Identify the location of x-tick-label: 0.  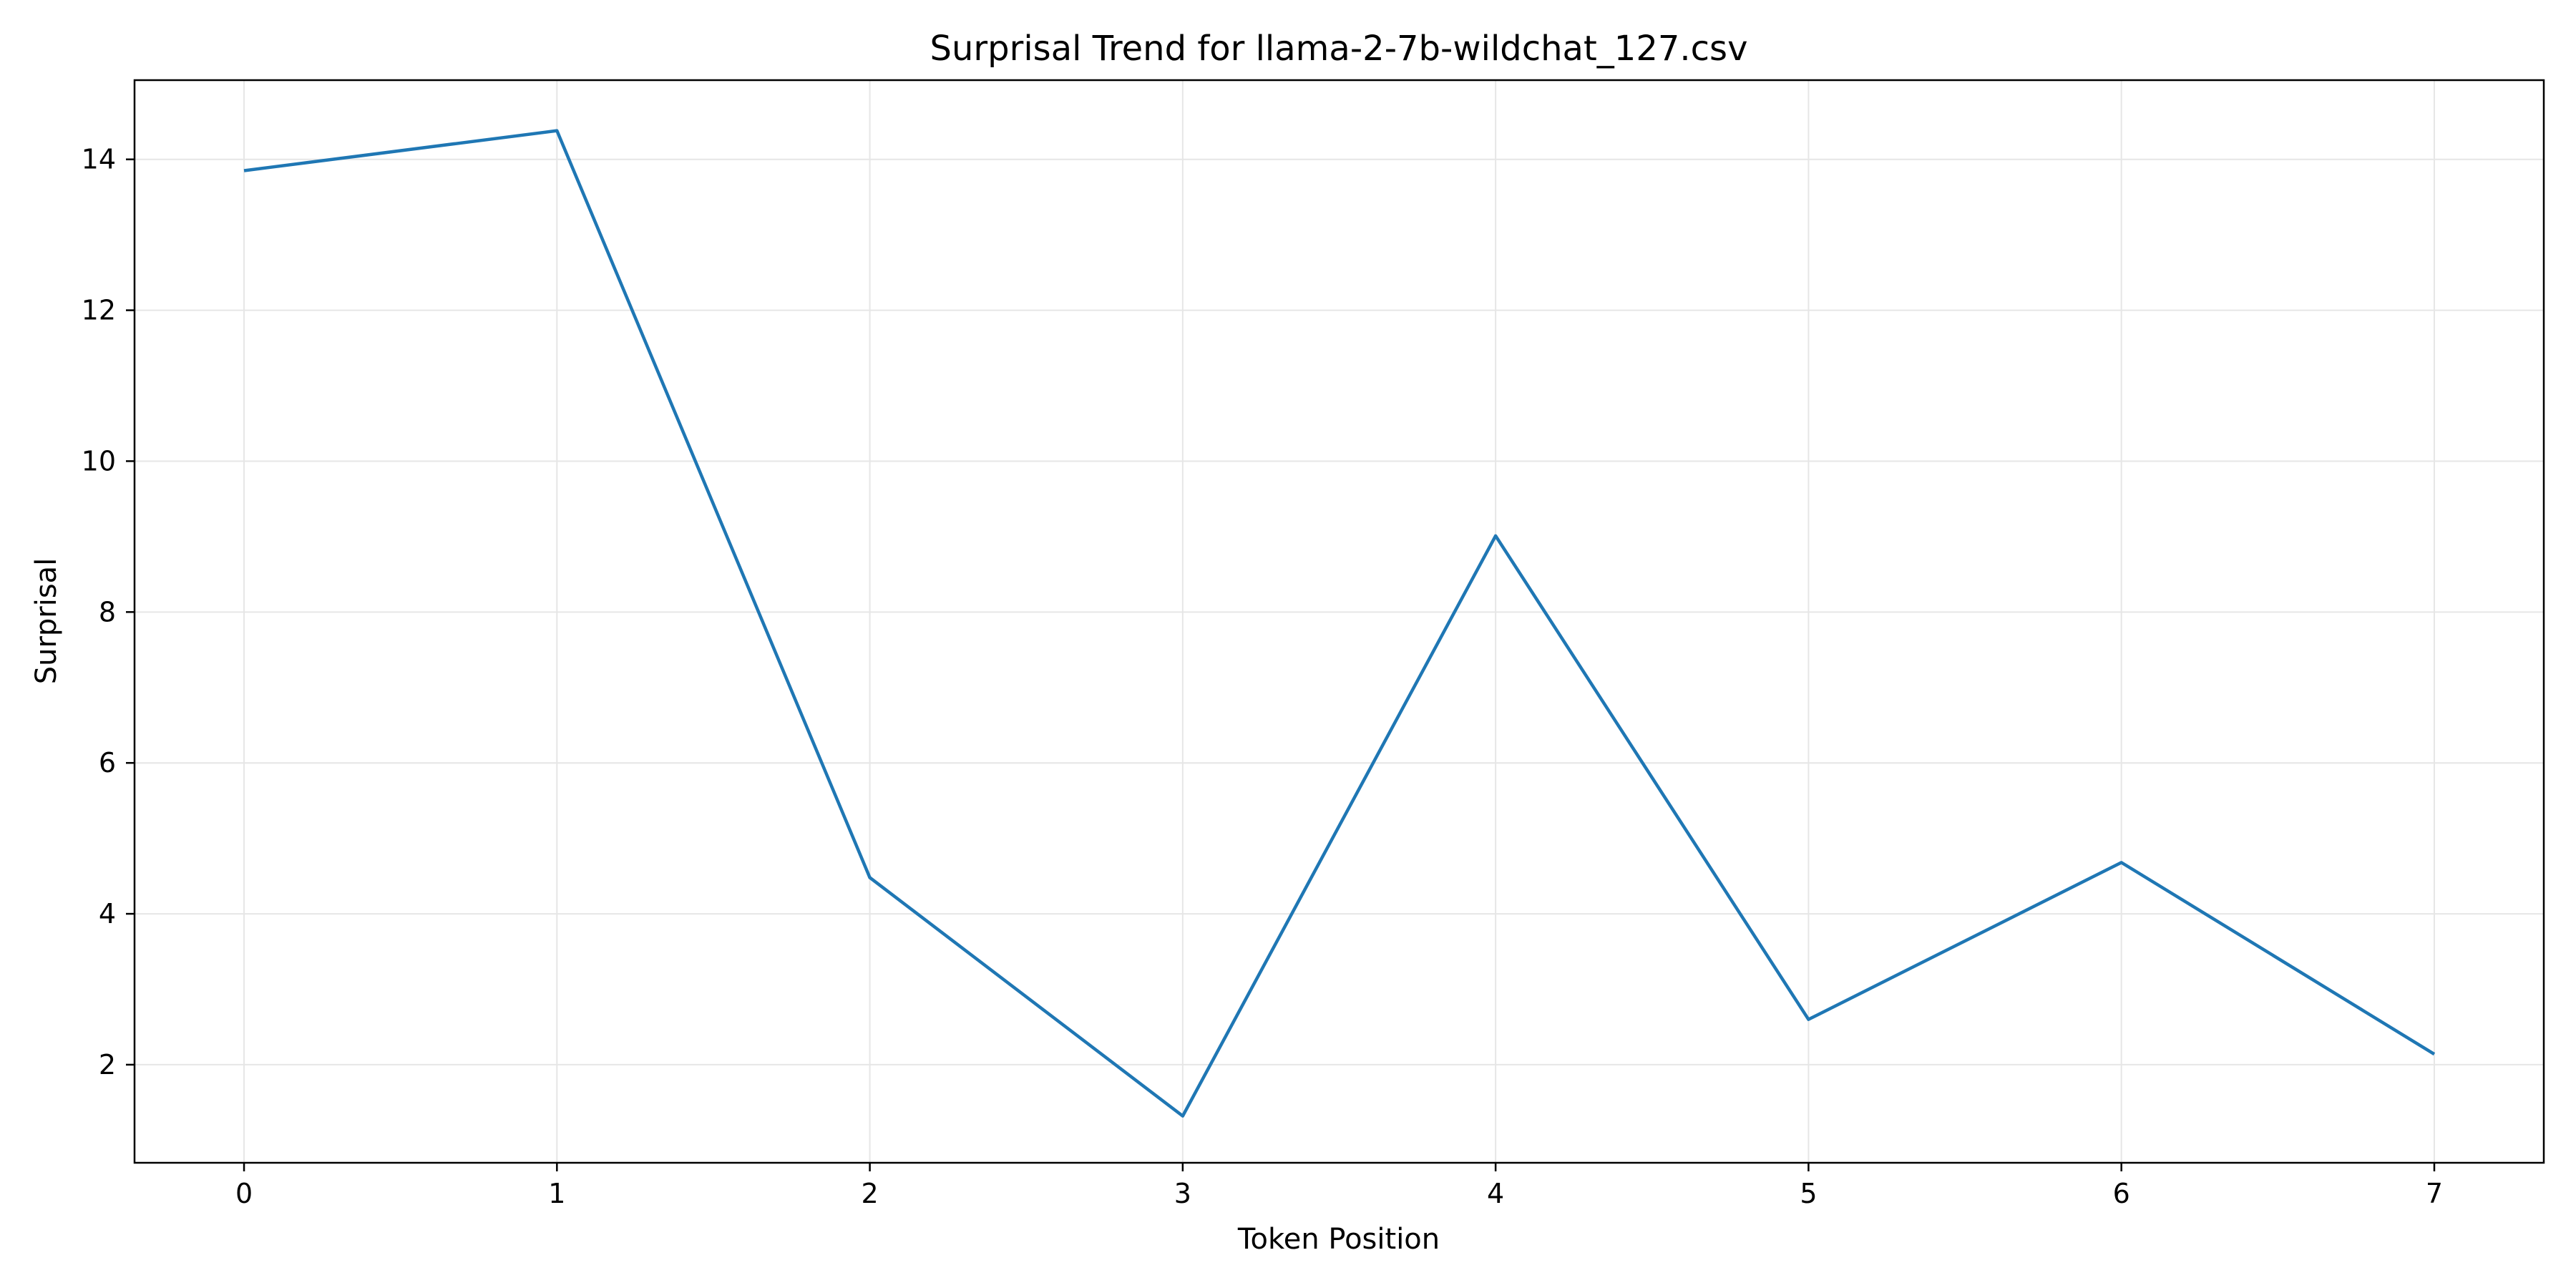
(244, 1193).